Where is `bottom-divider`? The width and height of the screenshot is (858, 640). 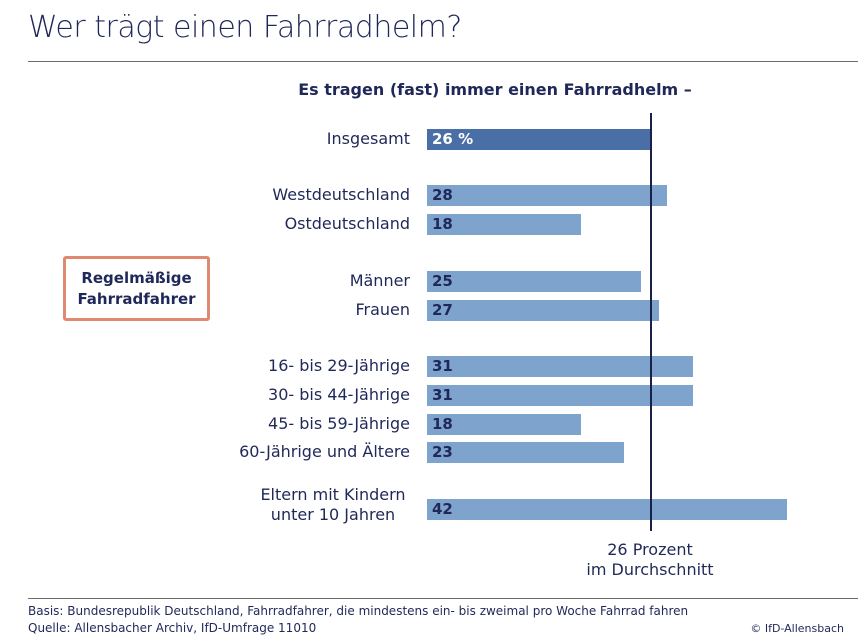 bottom-divider is located at coordinates (443, 598).